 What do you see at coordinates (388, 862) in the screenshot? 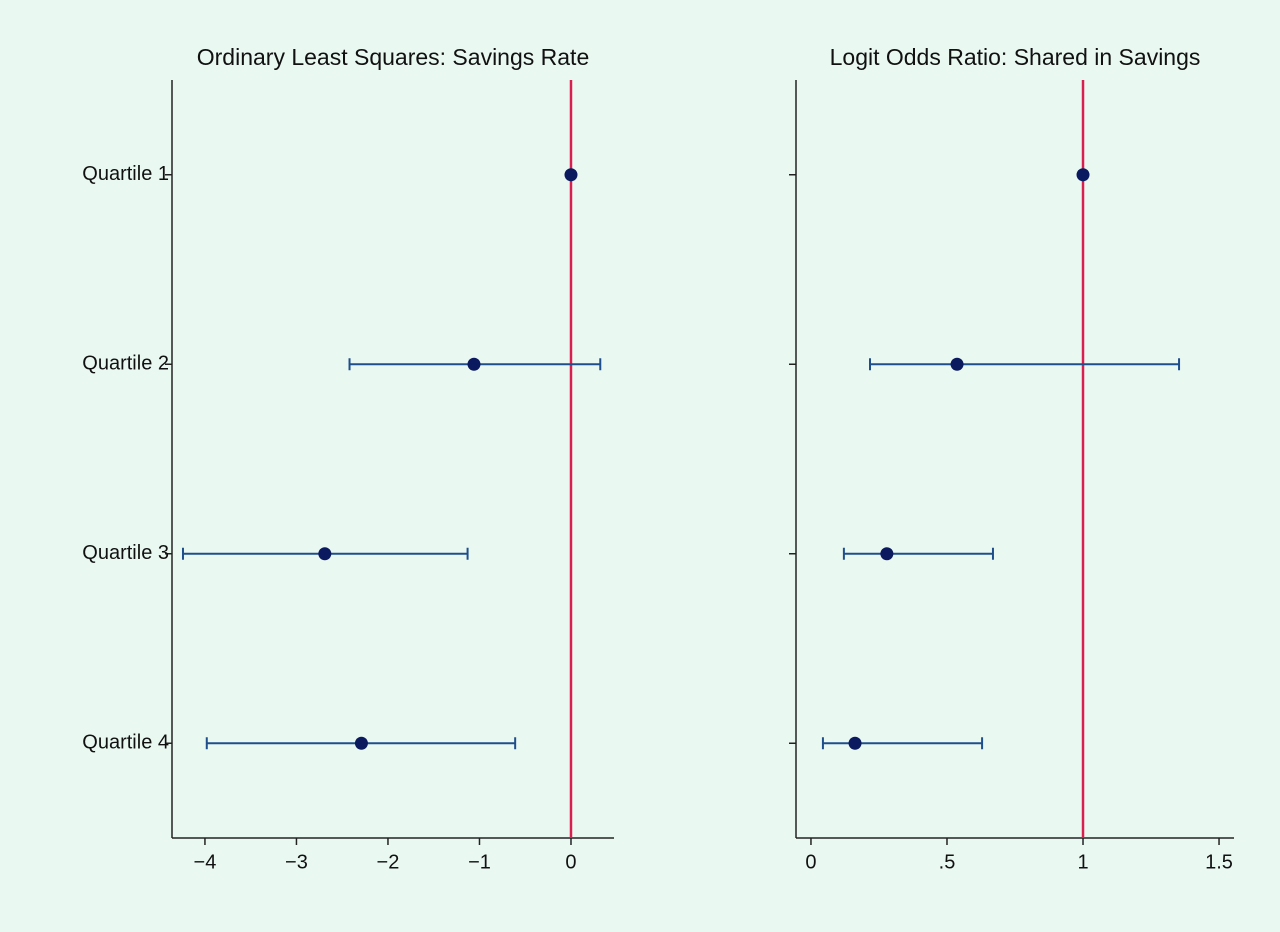
I see `x-tick-label: −2` at bounding box center [388, 862].